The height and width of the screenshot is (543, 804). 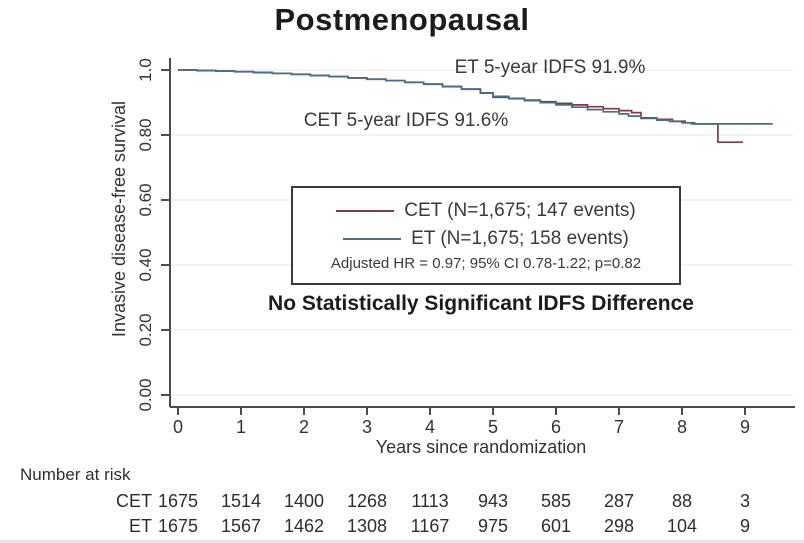 I want to click on risk-value: 9, so click(x=744, y=526).